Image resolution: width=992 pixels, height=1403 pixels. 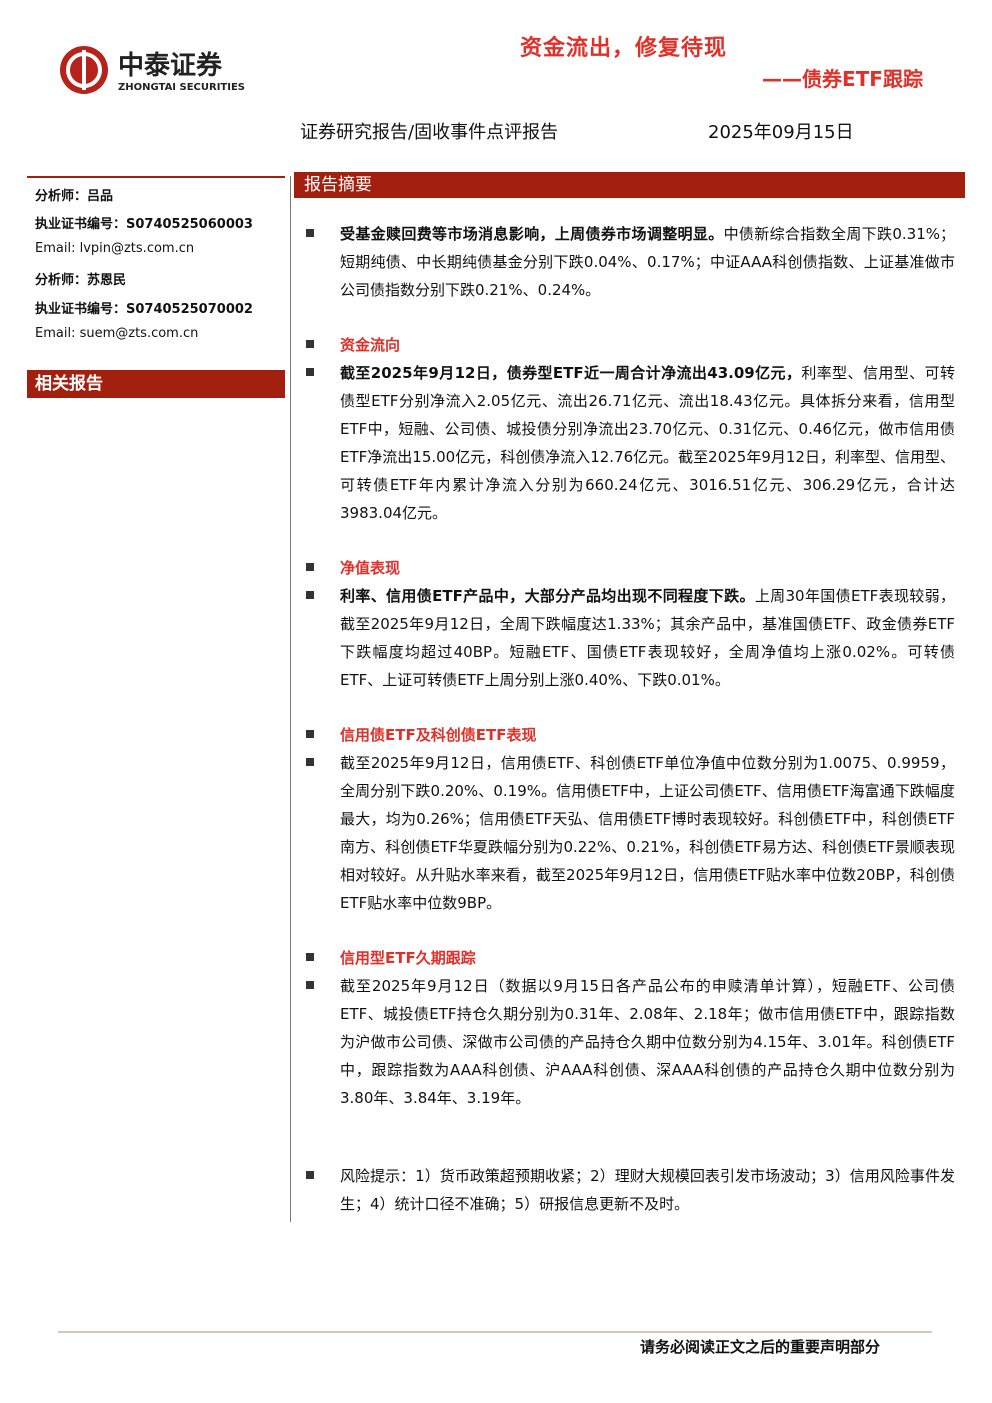 What do you see at coordinates (495, 1332) in the screenshot?
I see `footer-line` at bounding box center [495, 1332].